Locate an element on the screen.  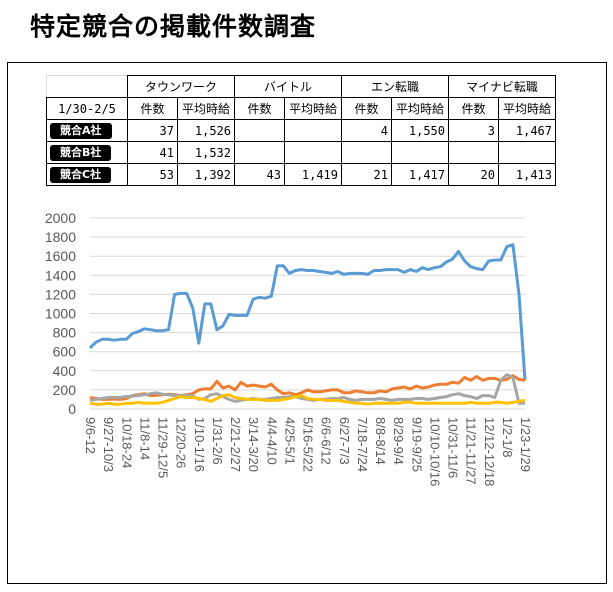
table-row: 競合B社 41 1,532 is located at coordinates (301, 152).